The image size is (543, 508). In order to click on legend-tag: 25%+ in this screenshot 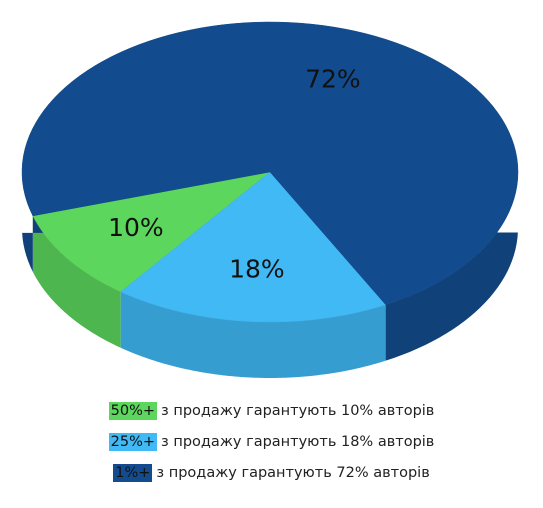, I will do `click(133, 442)`.